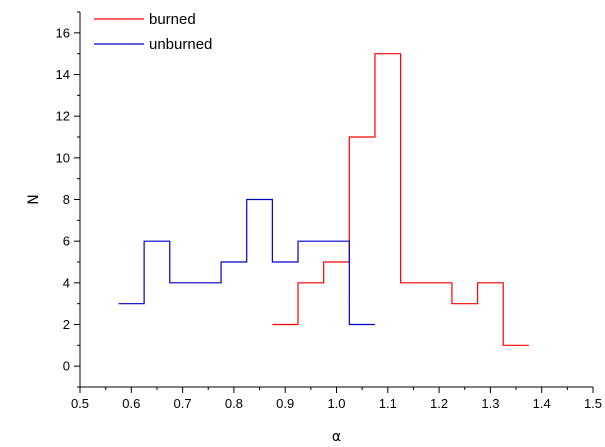  Describe the element at coordinates (66, 282) in the screenshot. I see `y-tick-label: 4` at that location.